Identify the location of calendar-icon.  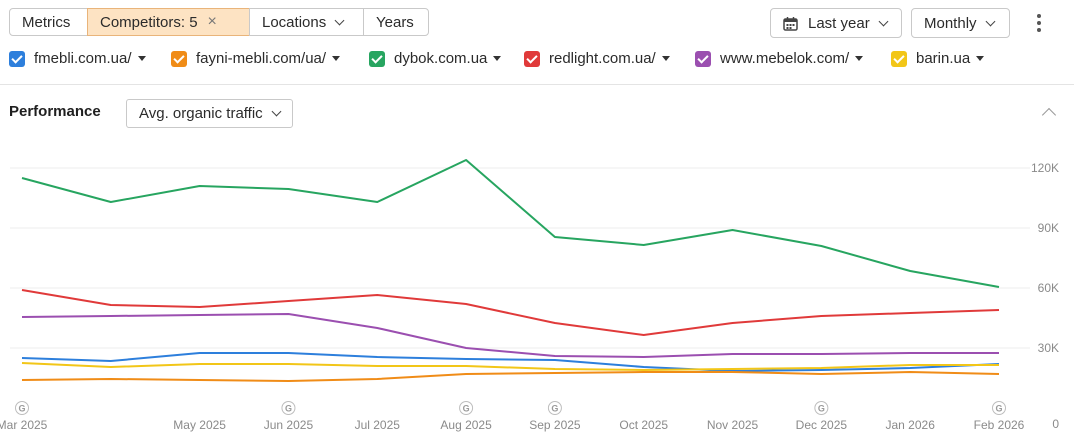
(790, 23).